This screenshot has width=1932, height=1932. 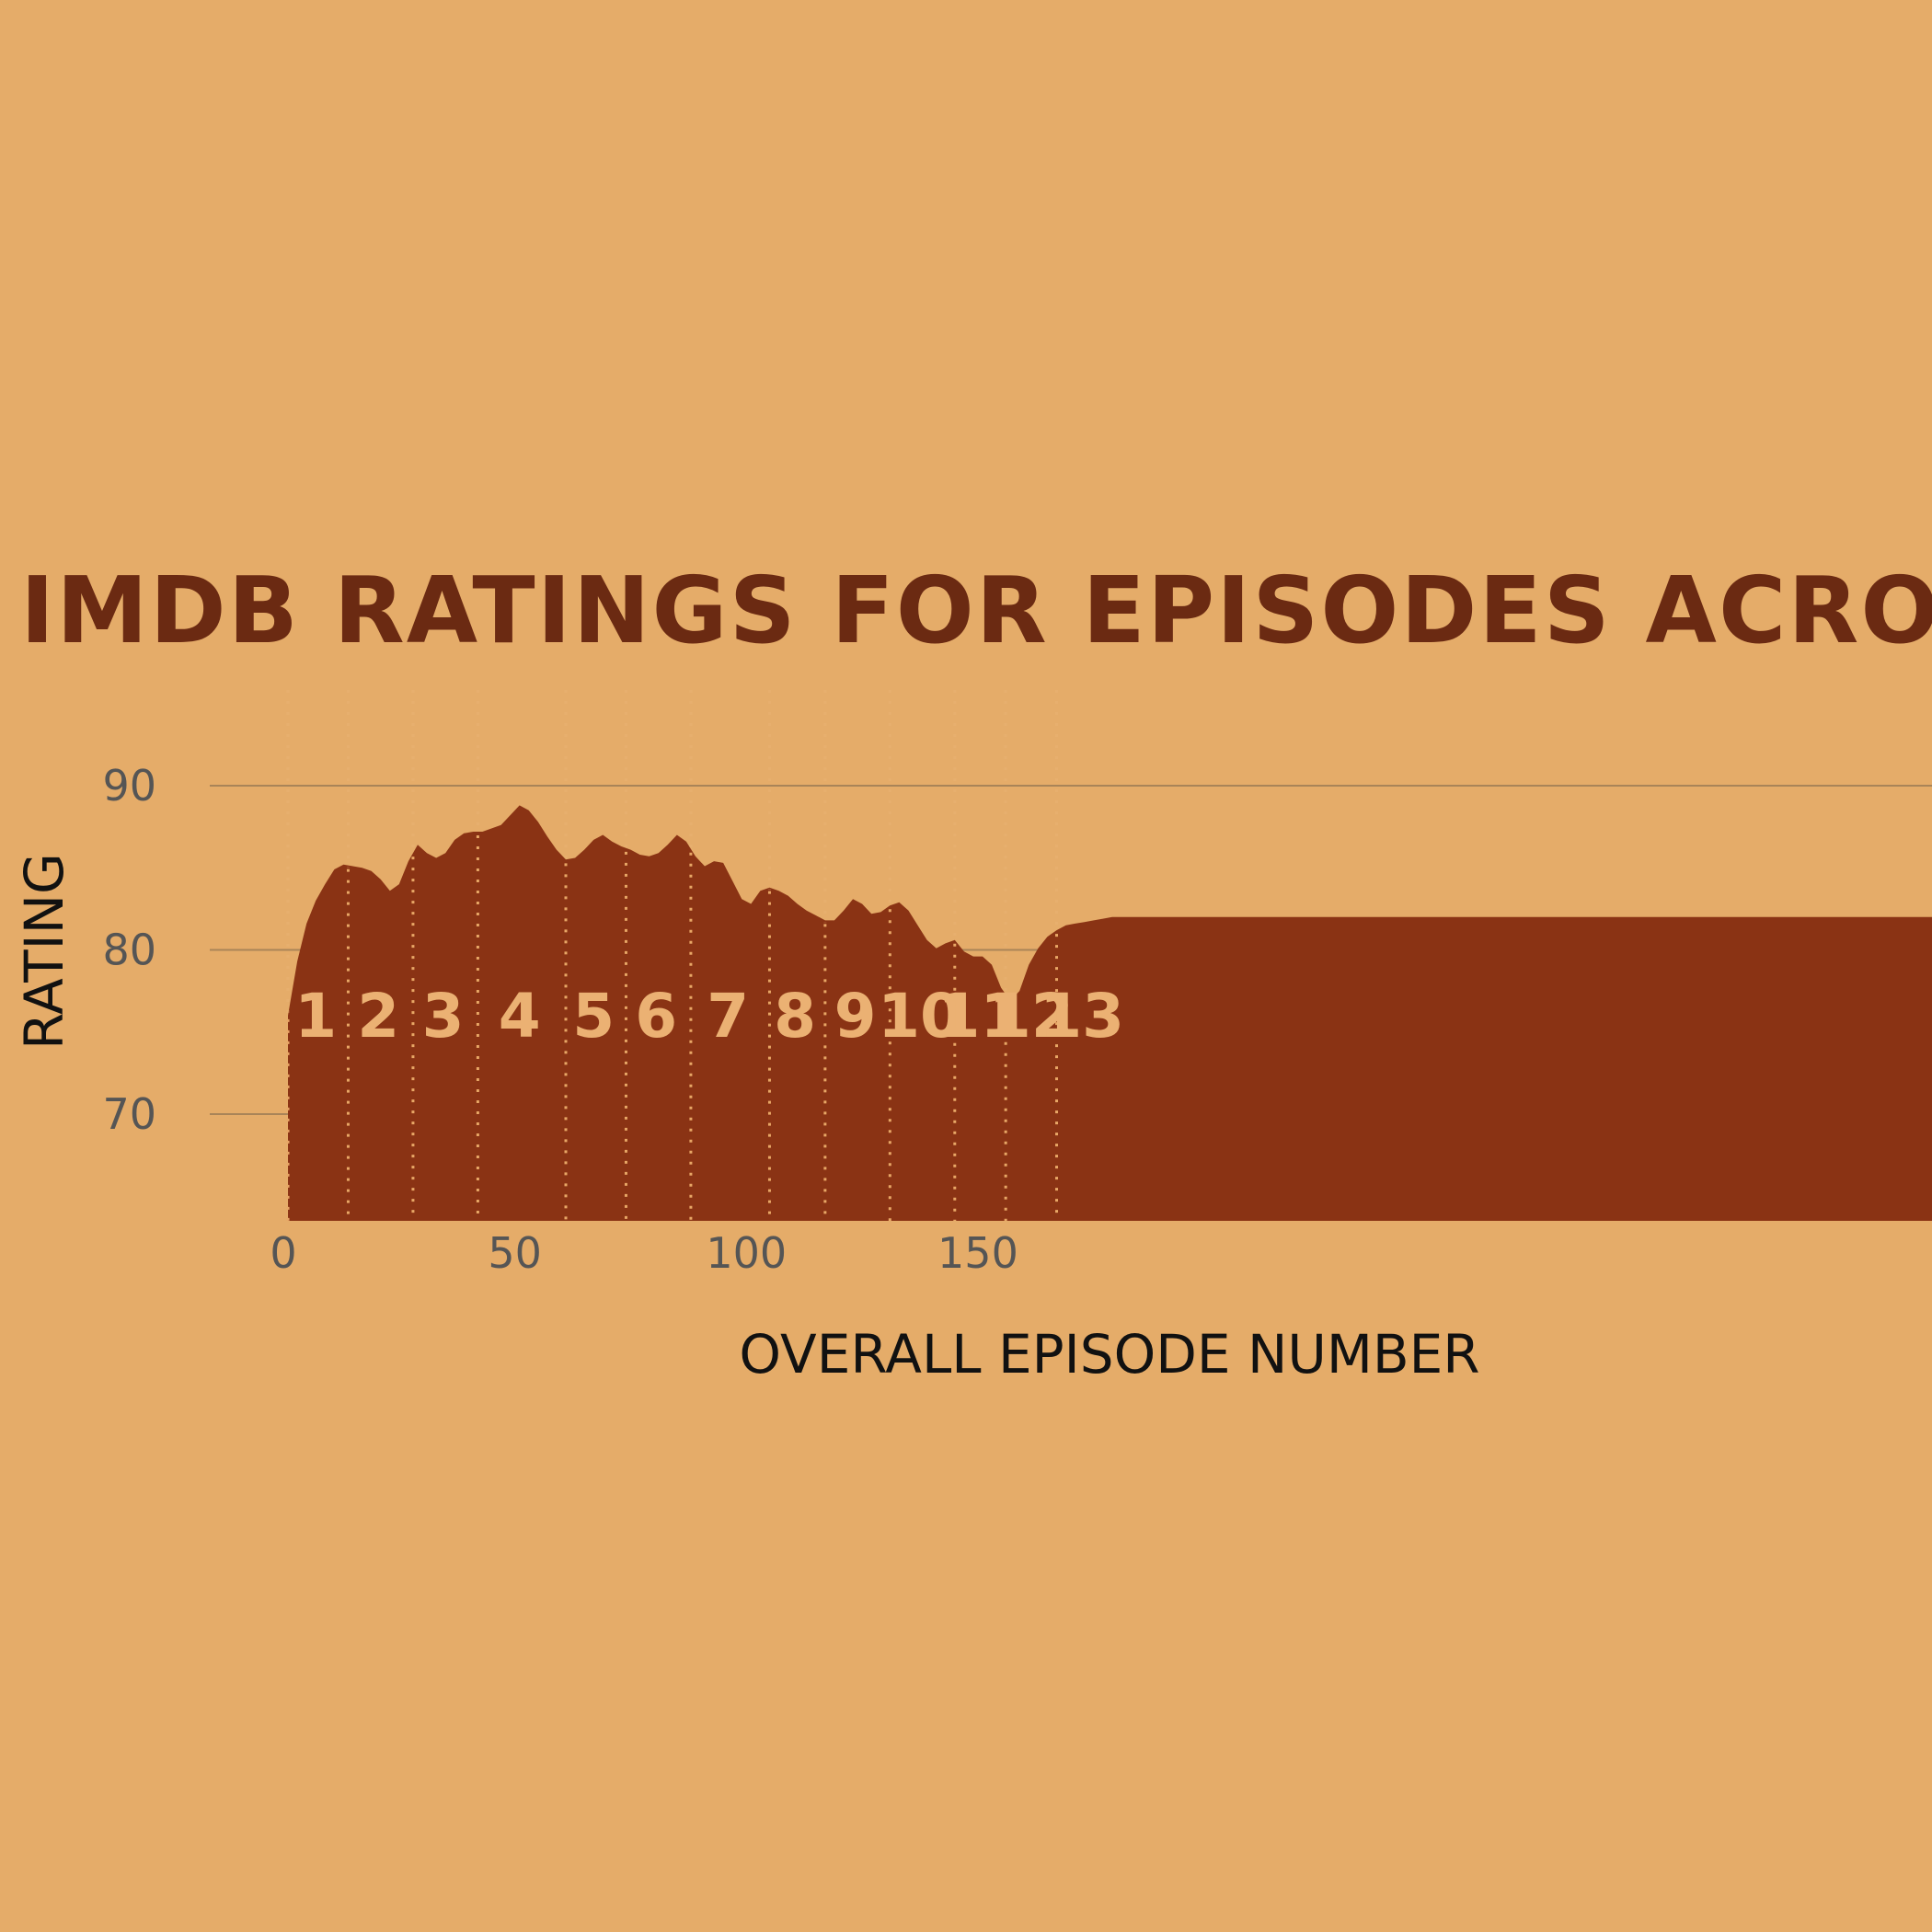 I want to click on x-axis-ticks: 0 50 100 150, so click(x=644, y=1253).